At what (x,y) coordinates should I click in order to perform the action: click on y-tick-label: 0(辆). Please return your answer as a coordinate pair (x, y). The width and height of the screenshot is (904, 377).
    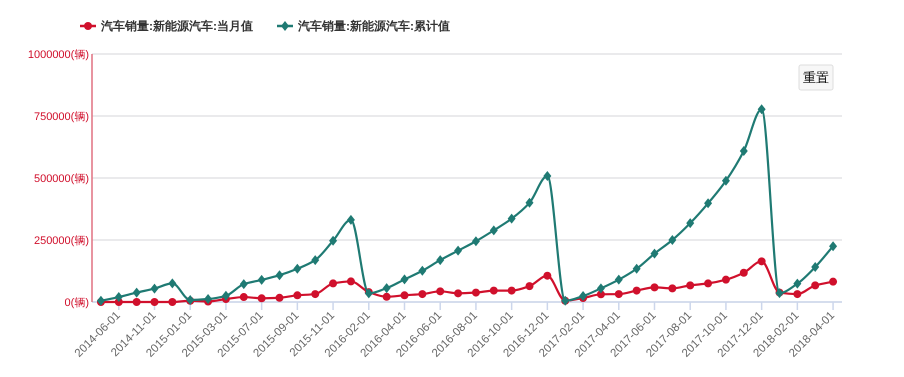
    Looking at the image, I should click on (76, 303).